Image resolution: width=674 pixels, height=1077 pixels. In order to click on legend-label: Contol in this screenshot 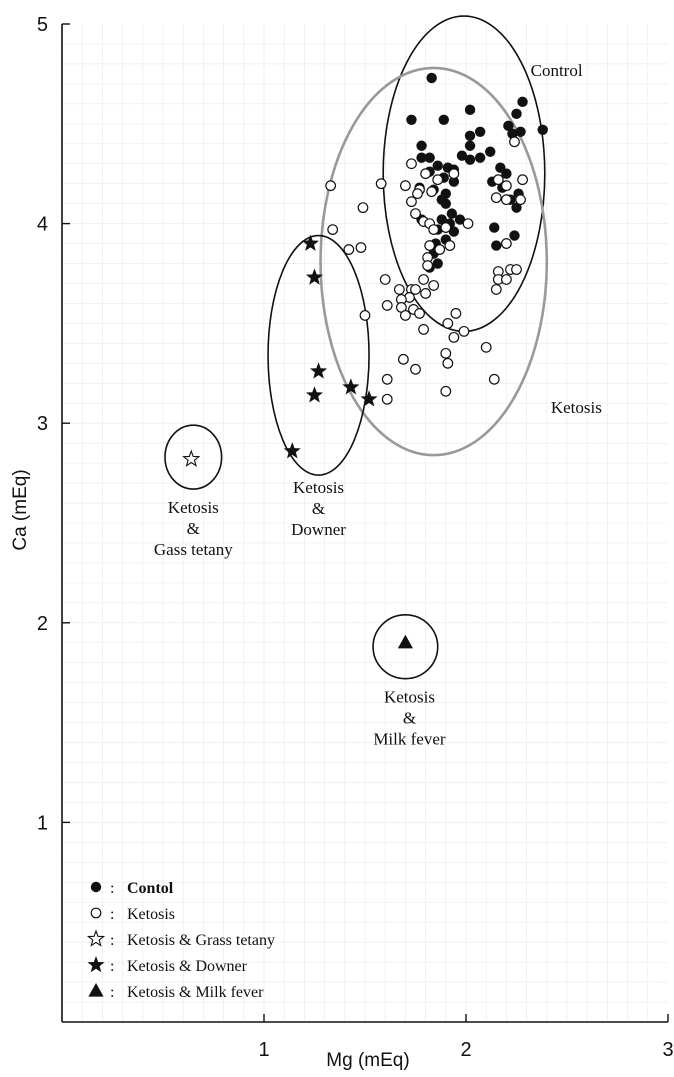, I will do `click(150, 888)`.